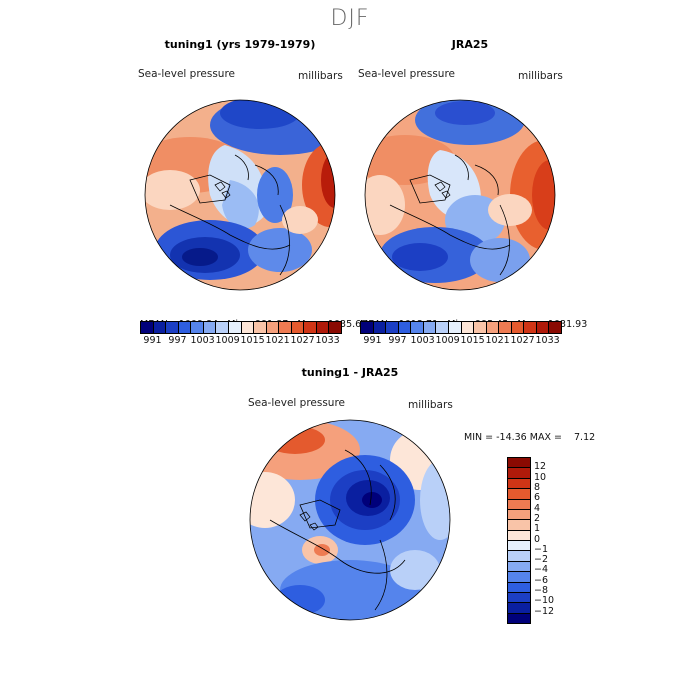  What do you see at coordinates (541, 560) in the screenshot?
I see `colorbar-tick-label: −2` at bounding box center [541, 560].